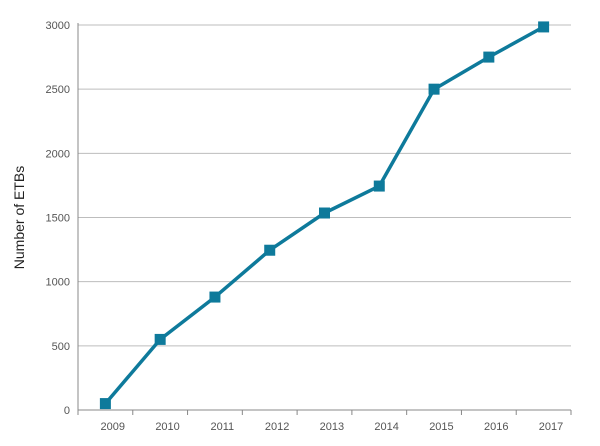 The height and width of the screenshot is (446, 600). I want to click on x-tick-label-2016: 2016, so click(496, 427).